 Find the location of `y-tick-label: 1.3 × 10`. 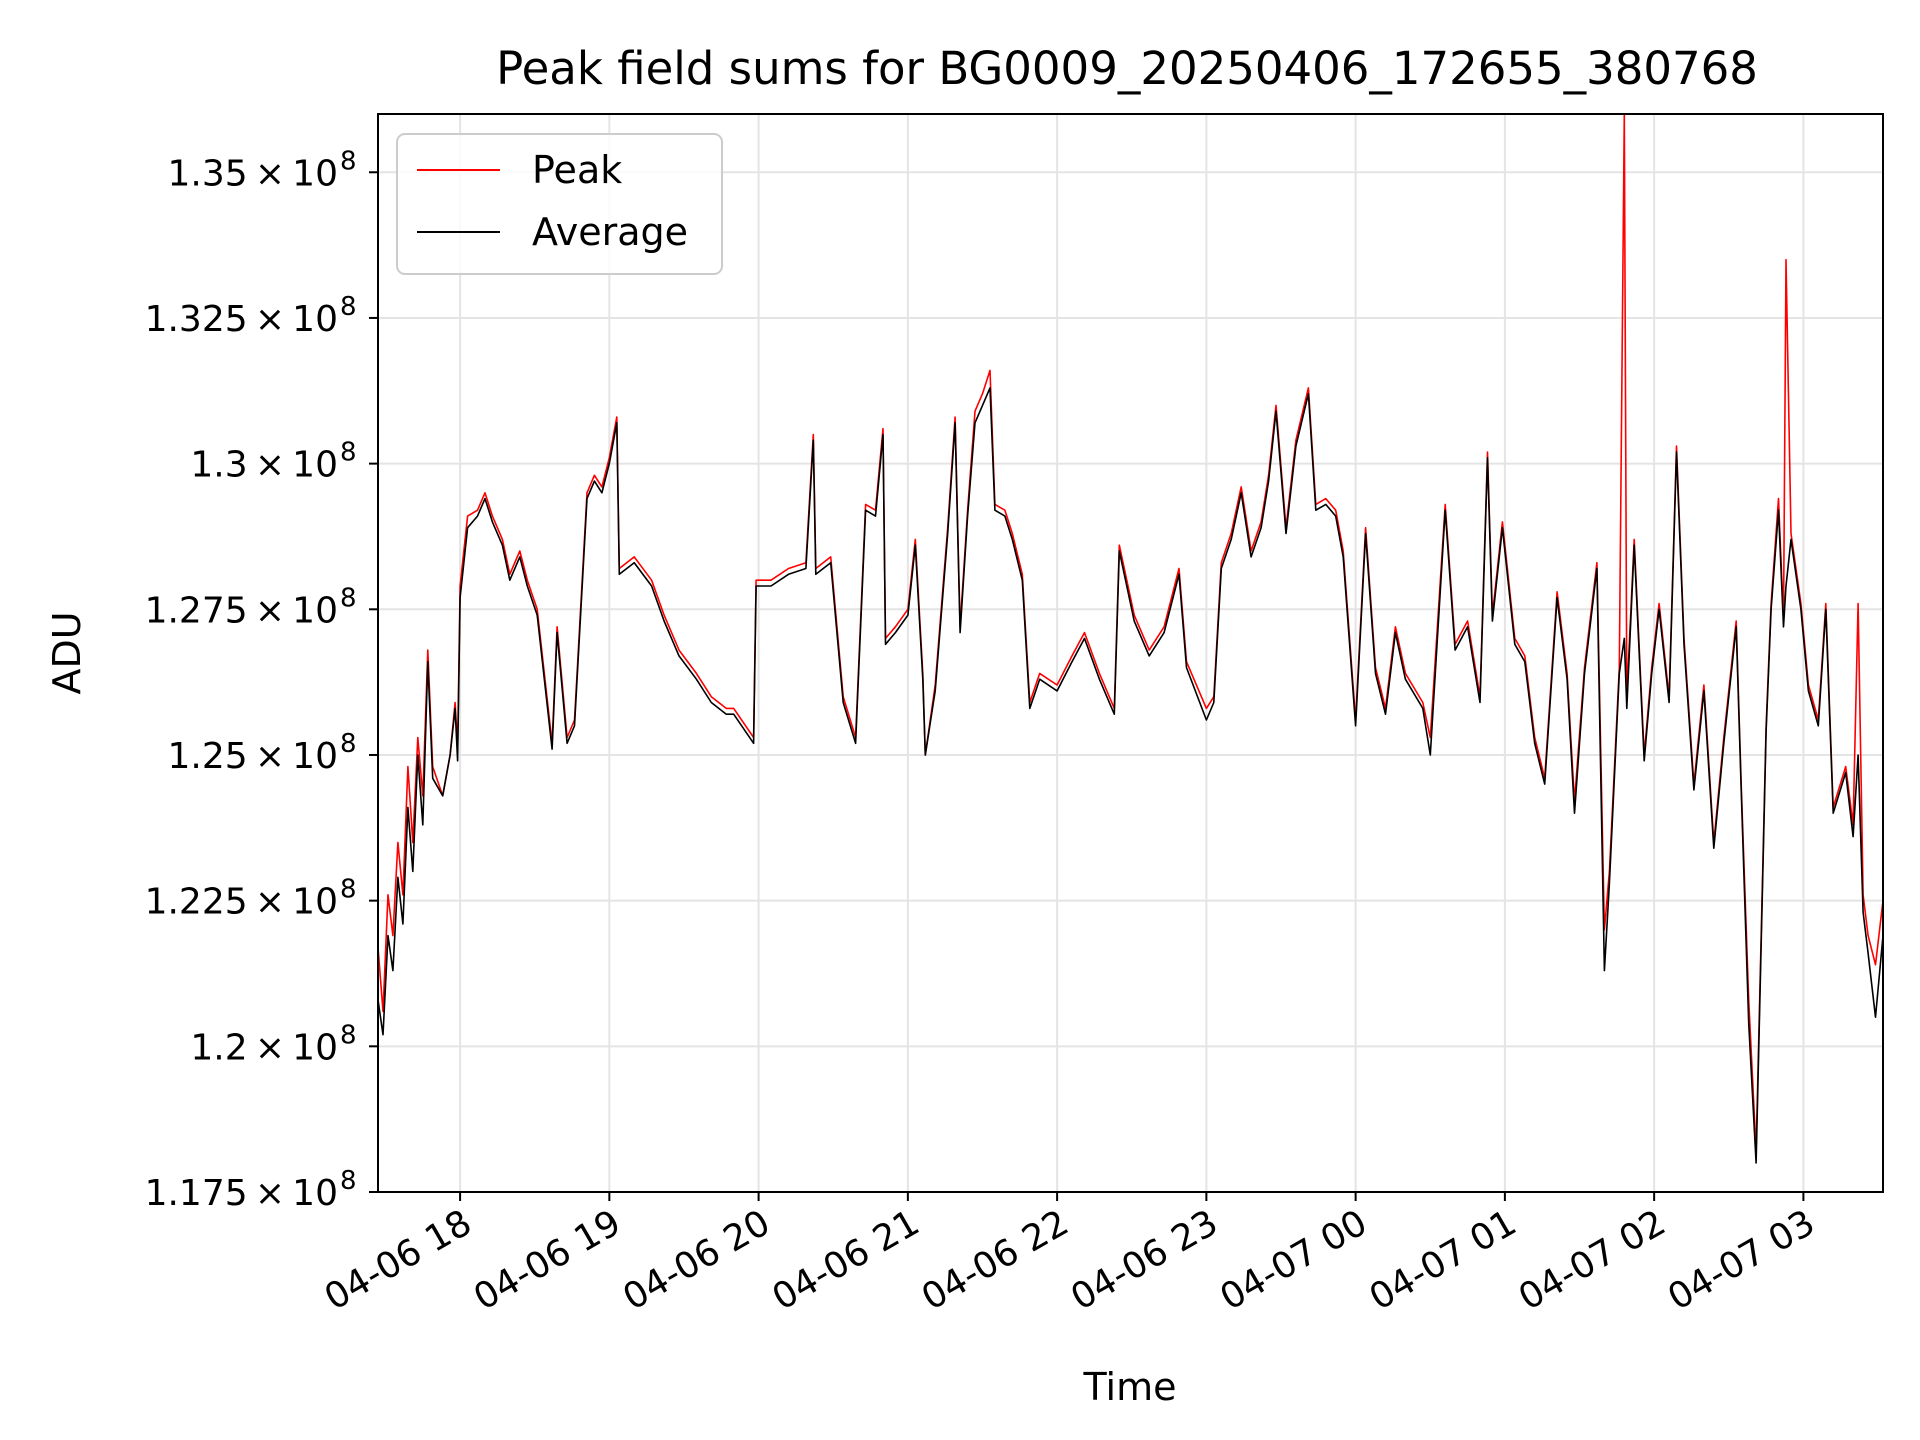

y-tick-label: 1.3 × 10 is located at coordinates (264, 465).